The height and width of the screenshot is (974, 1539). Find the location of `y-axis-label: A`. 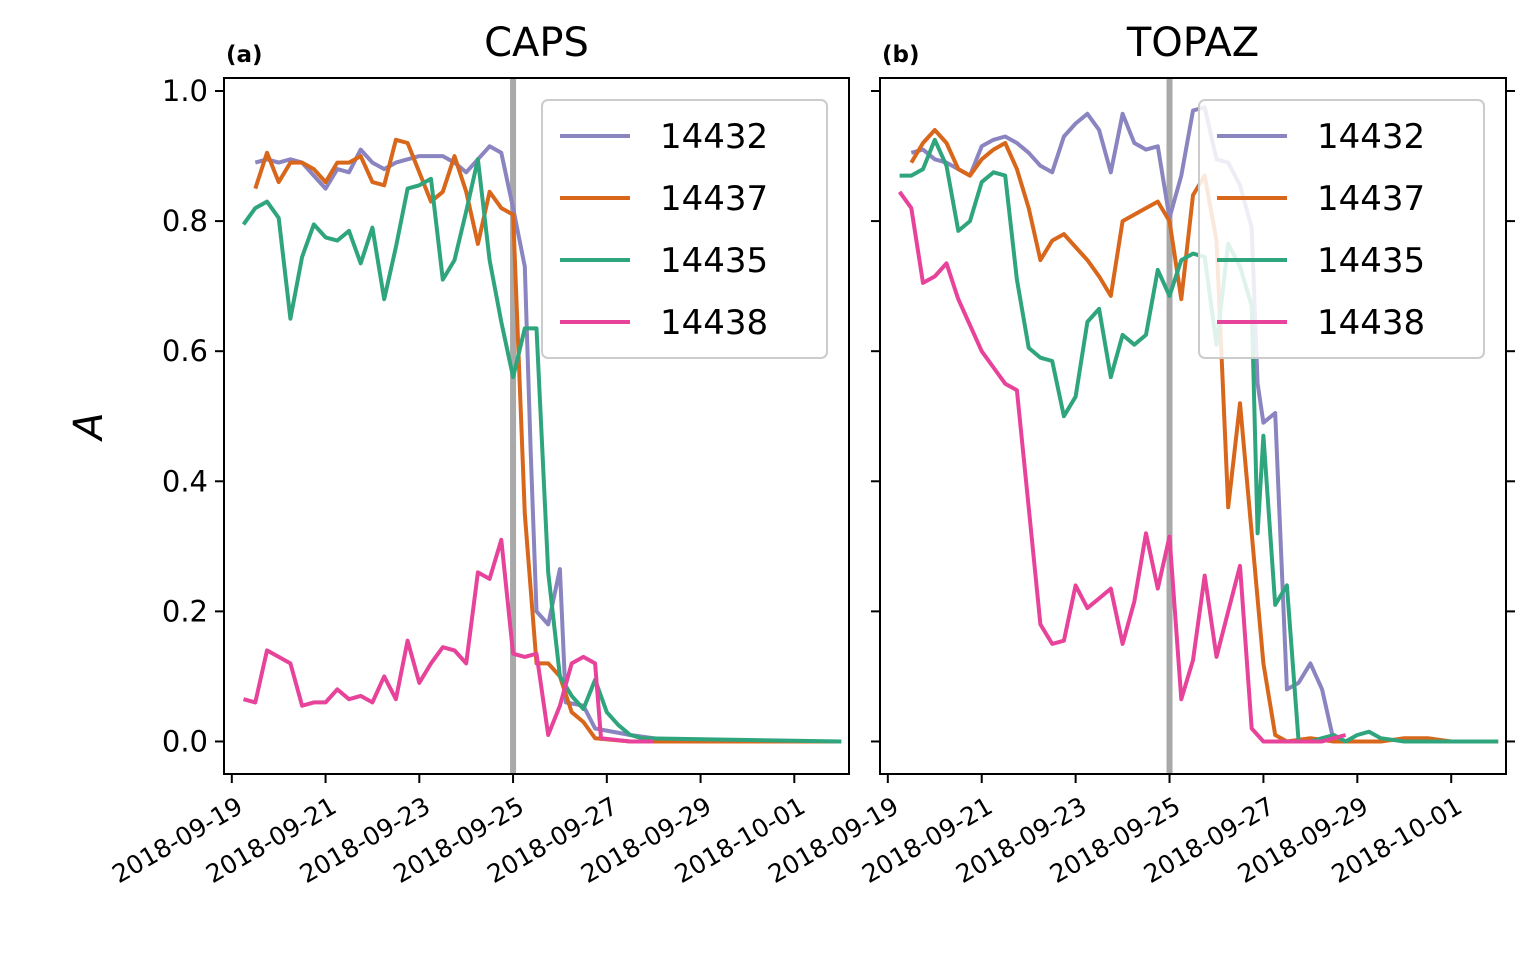

y-axis-label: A is located at coordinates (89, 427).